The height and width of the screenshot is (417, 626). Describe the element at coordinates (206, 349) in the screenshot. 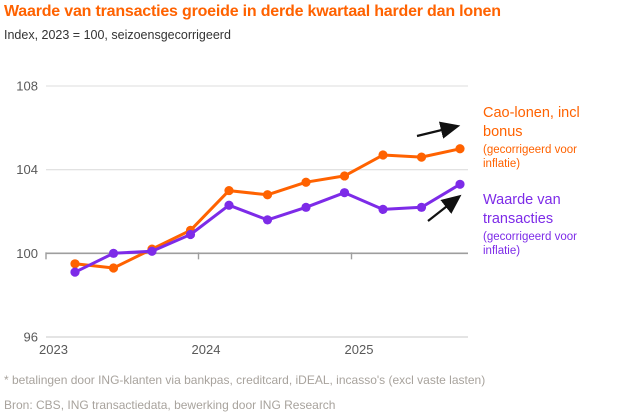

I see `x-axis-tick-label: 2024` at that location.